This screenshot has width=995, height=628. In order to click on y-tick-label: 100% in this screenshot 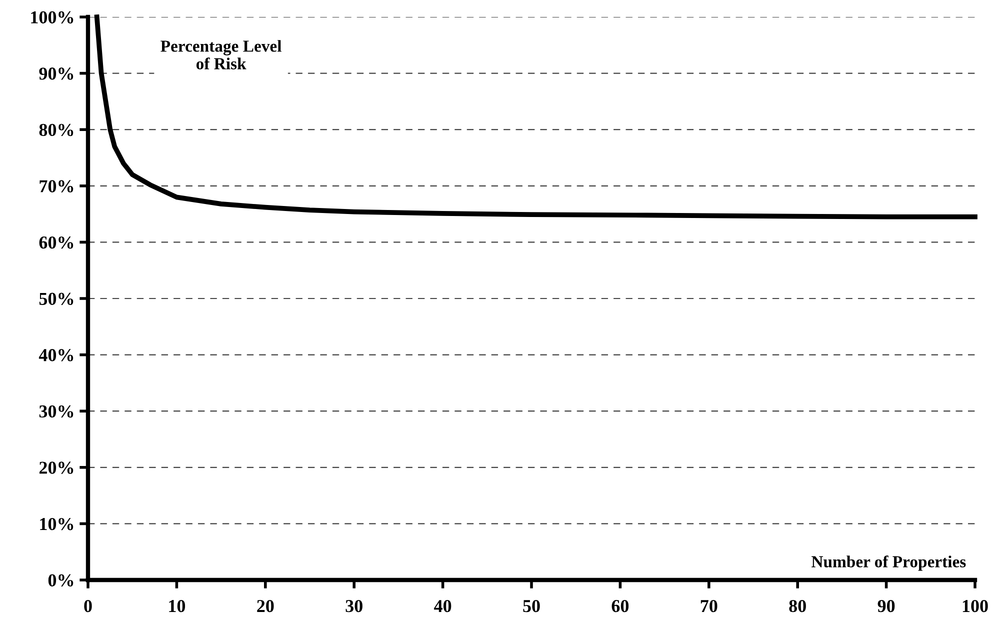, I will do `click(52, 17)`.